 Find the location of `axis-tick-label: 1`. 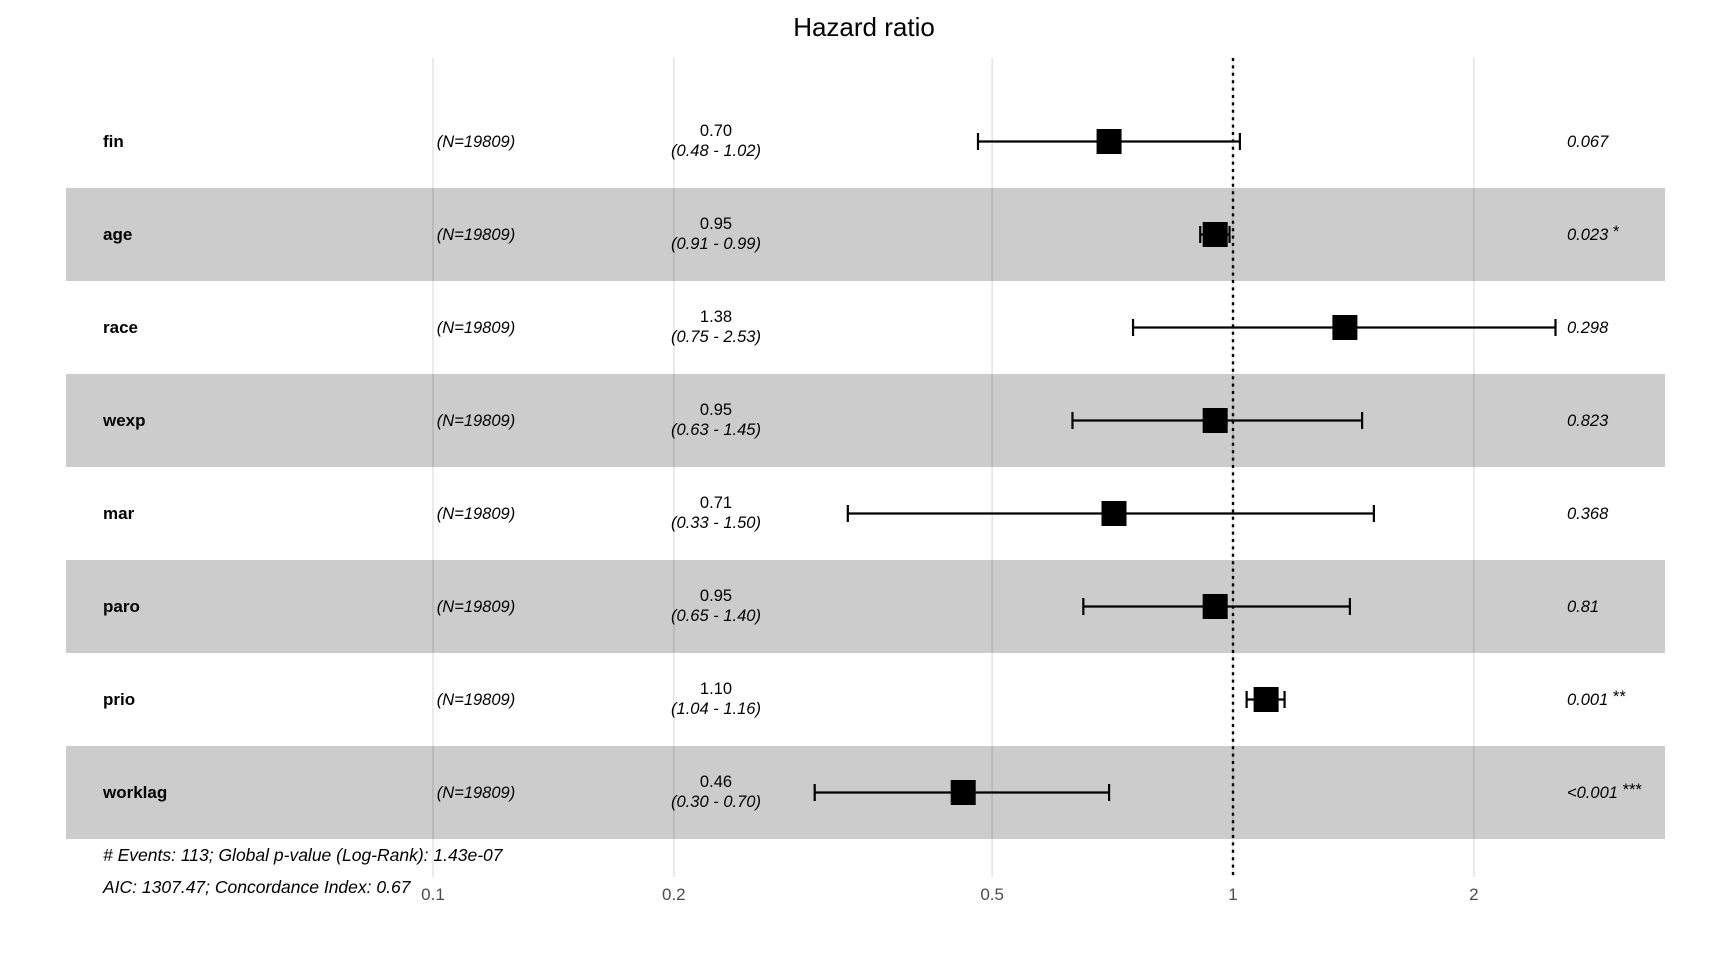

axis-tick-label: 1 is located at coordinates (1233, 894).